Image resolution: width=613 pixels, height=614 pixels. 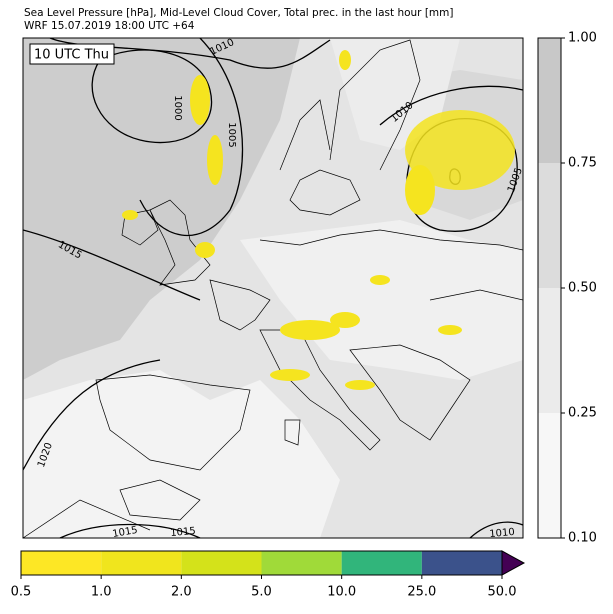 I want to click on cloud-colorbar-label: 0.75, so click(x=582, y=163).